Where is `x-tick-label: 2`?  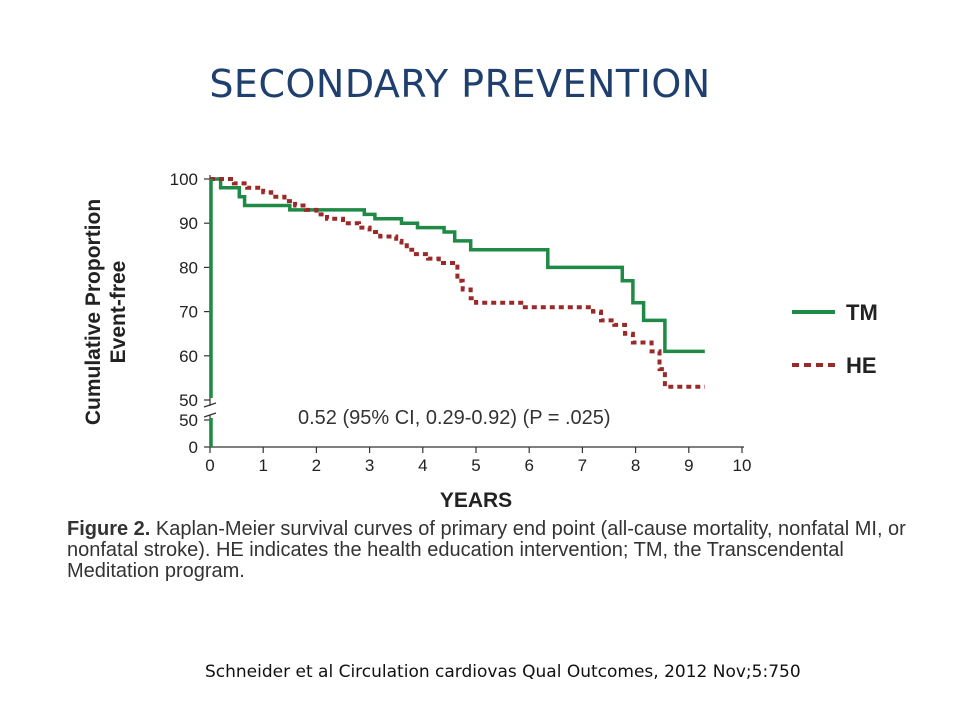
x-tick-label: 2 is located at coordinates (316, 465).